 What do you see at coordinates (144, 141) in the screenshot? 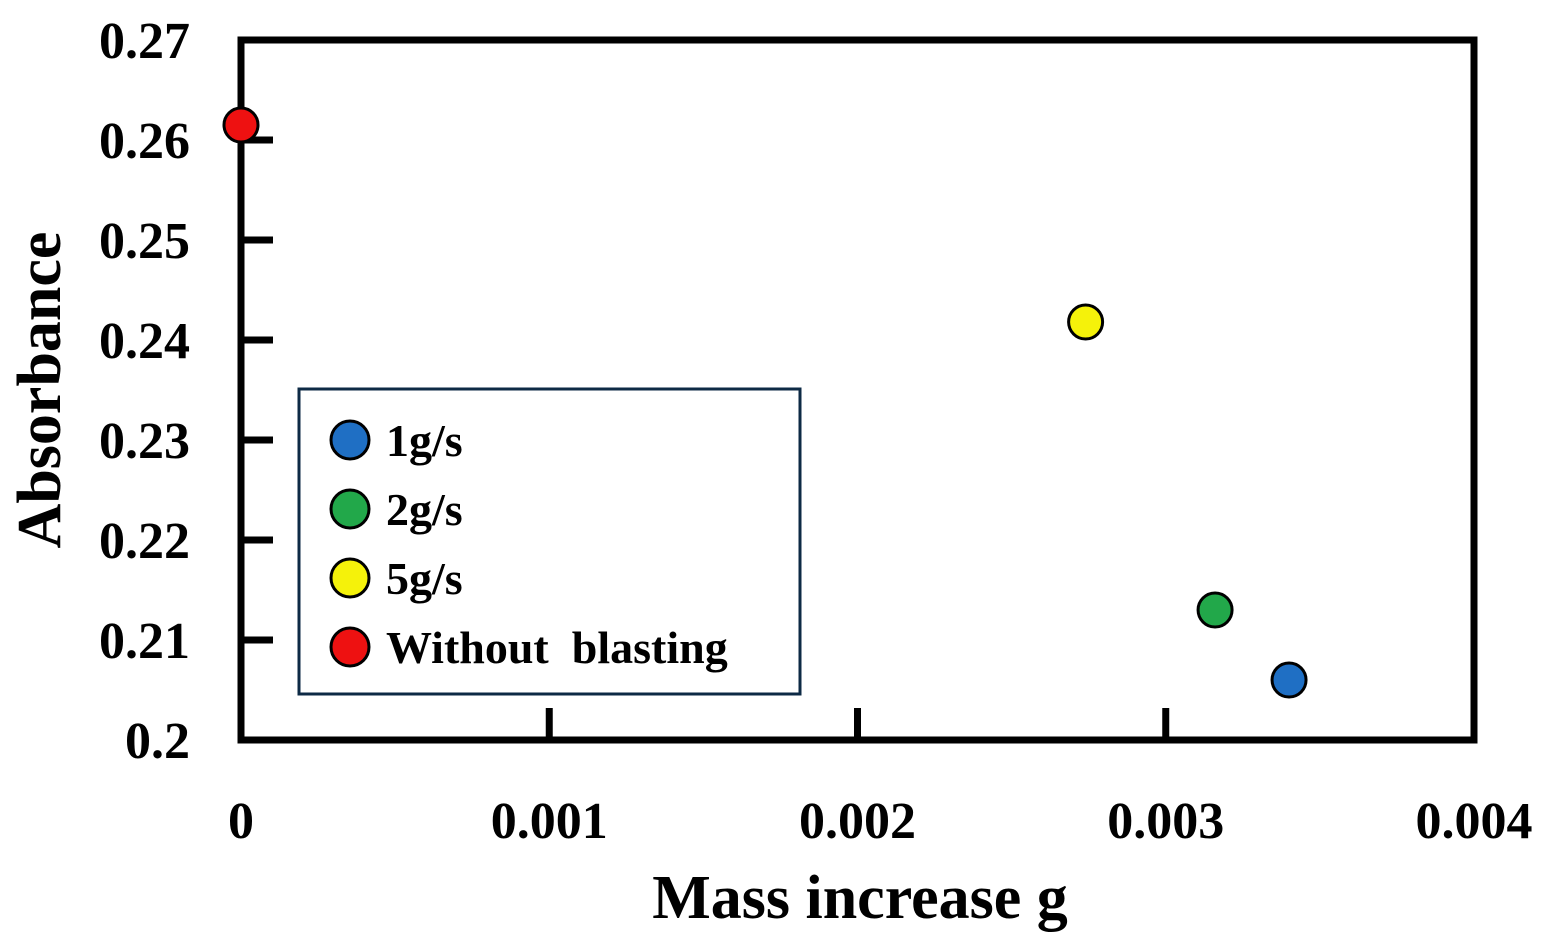
I see `y-tick-label: 0.26` at bounding box center [144, 141].